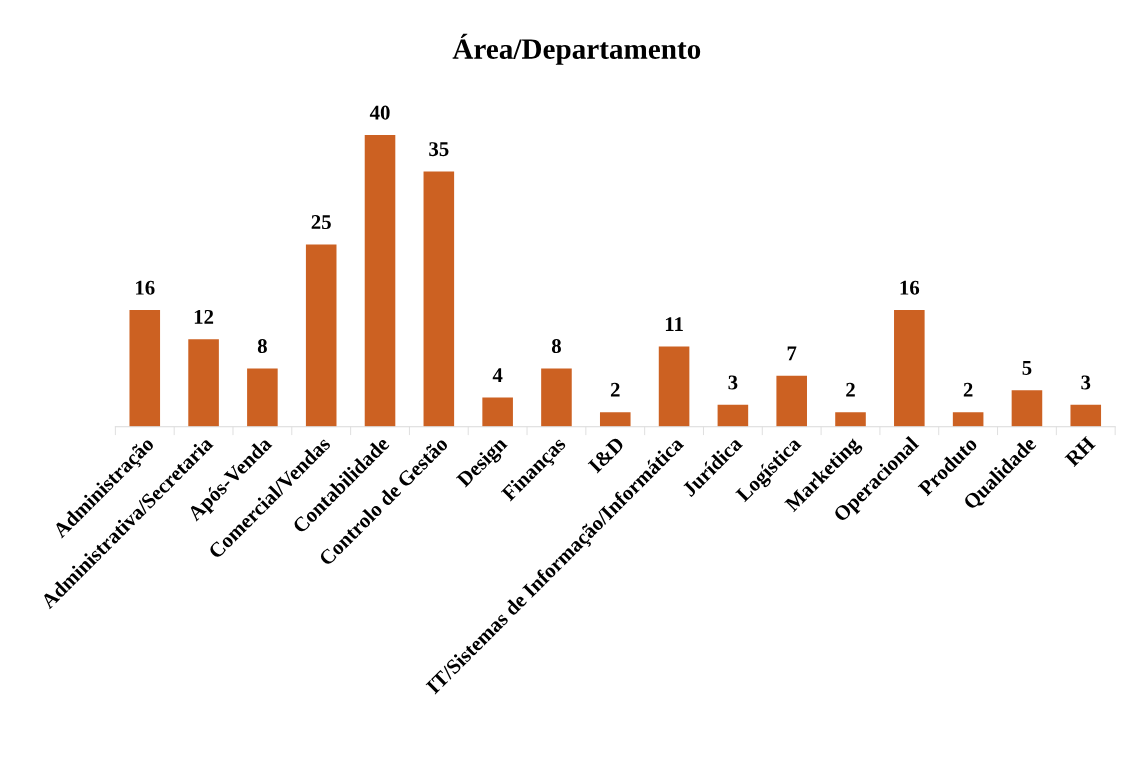 The image size is (1131, 758). What do you see at coordinates (576, 49) in the screenshot?
I see `chart-title: Área/Departamento` at bounding box center [576, 49].